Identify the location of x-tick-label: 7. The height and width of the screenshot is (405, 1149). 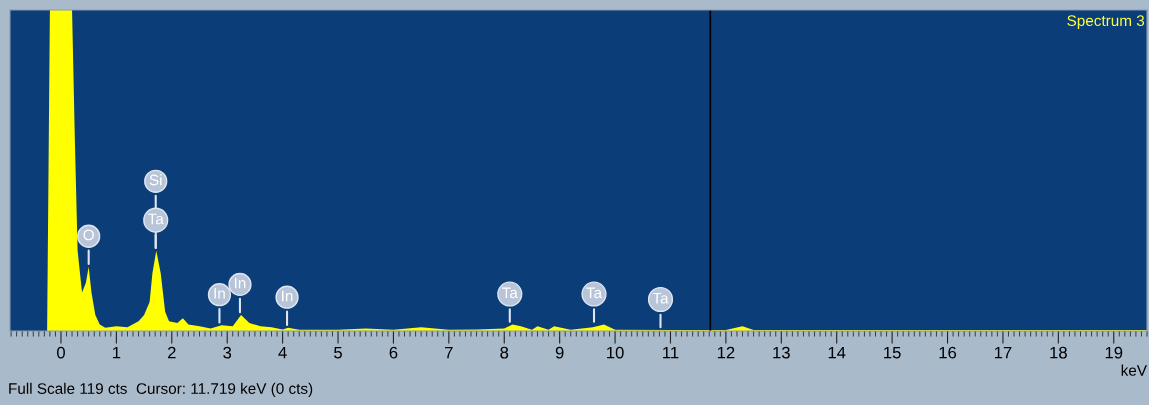
(449, 352).